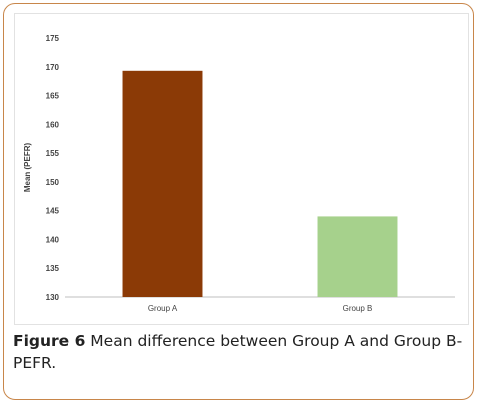 This screenshot has height=407, width=481. I want to click on y-tick-label: 150, so click(53, 182).